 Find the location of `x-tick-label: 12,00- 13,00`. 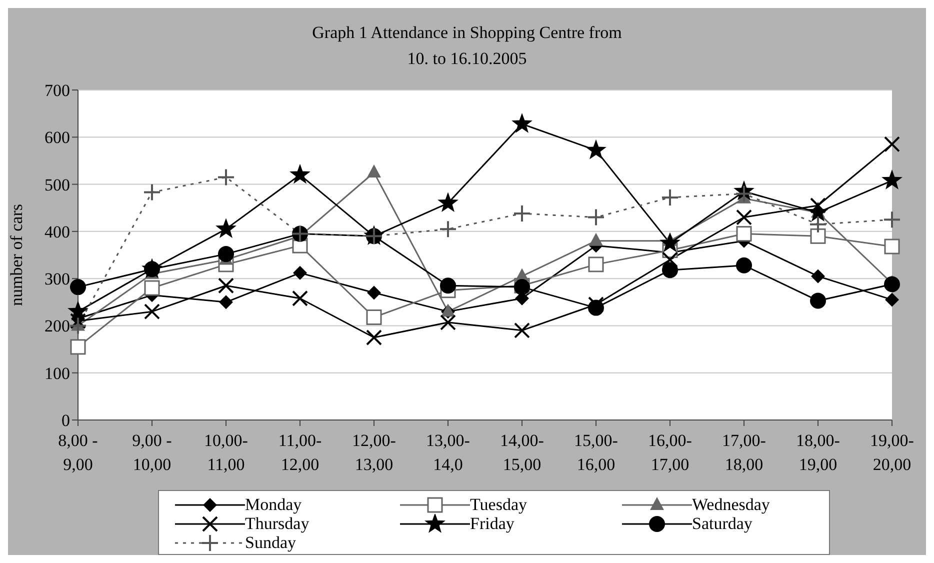

x-tick-label: 12,00- 13,00 is located at coordinates (374, 452).